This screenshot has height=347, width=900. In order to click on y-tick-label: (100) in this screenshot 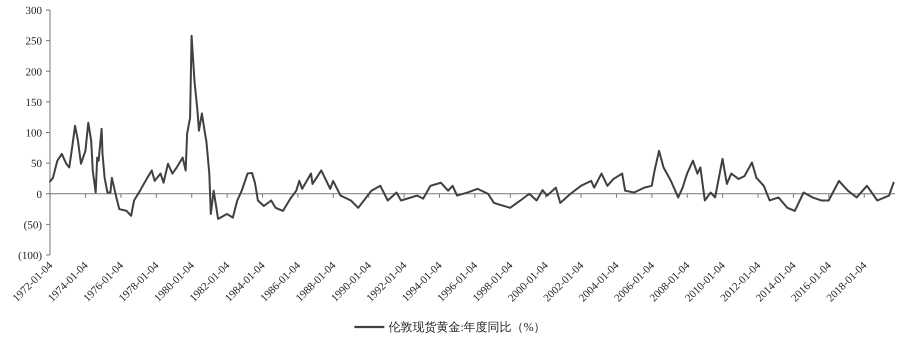, I will do `click(30, 256)`.